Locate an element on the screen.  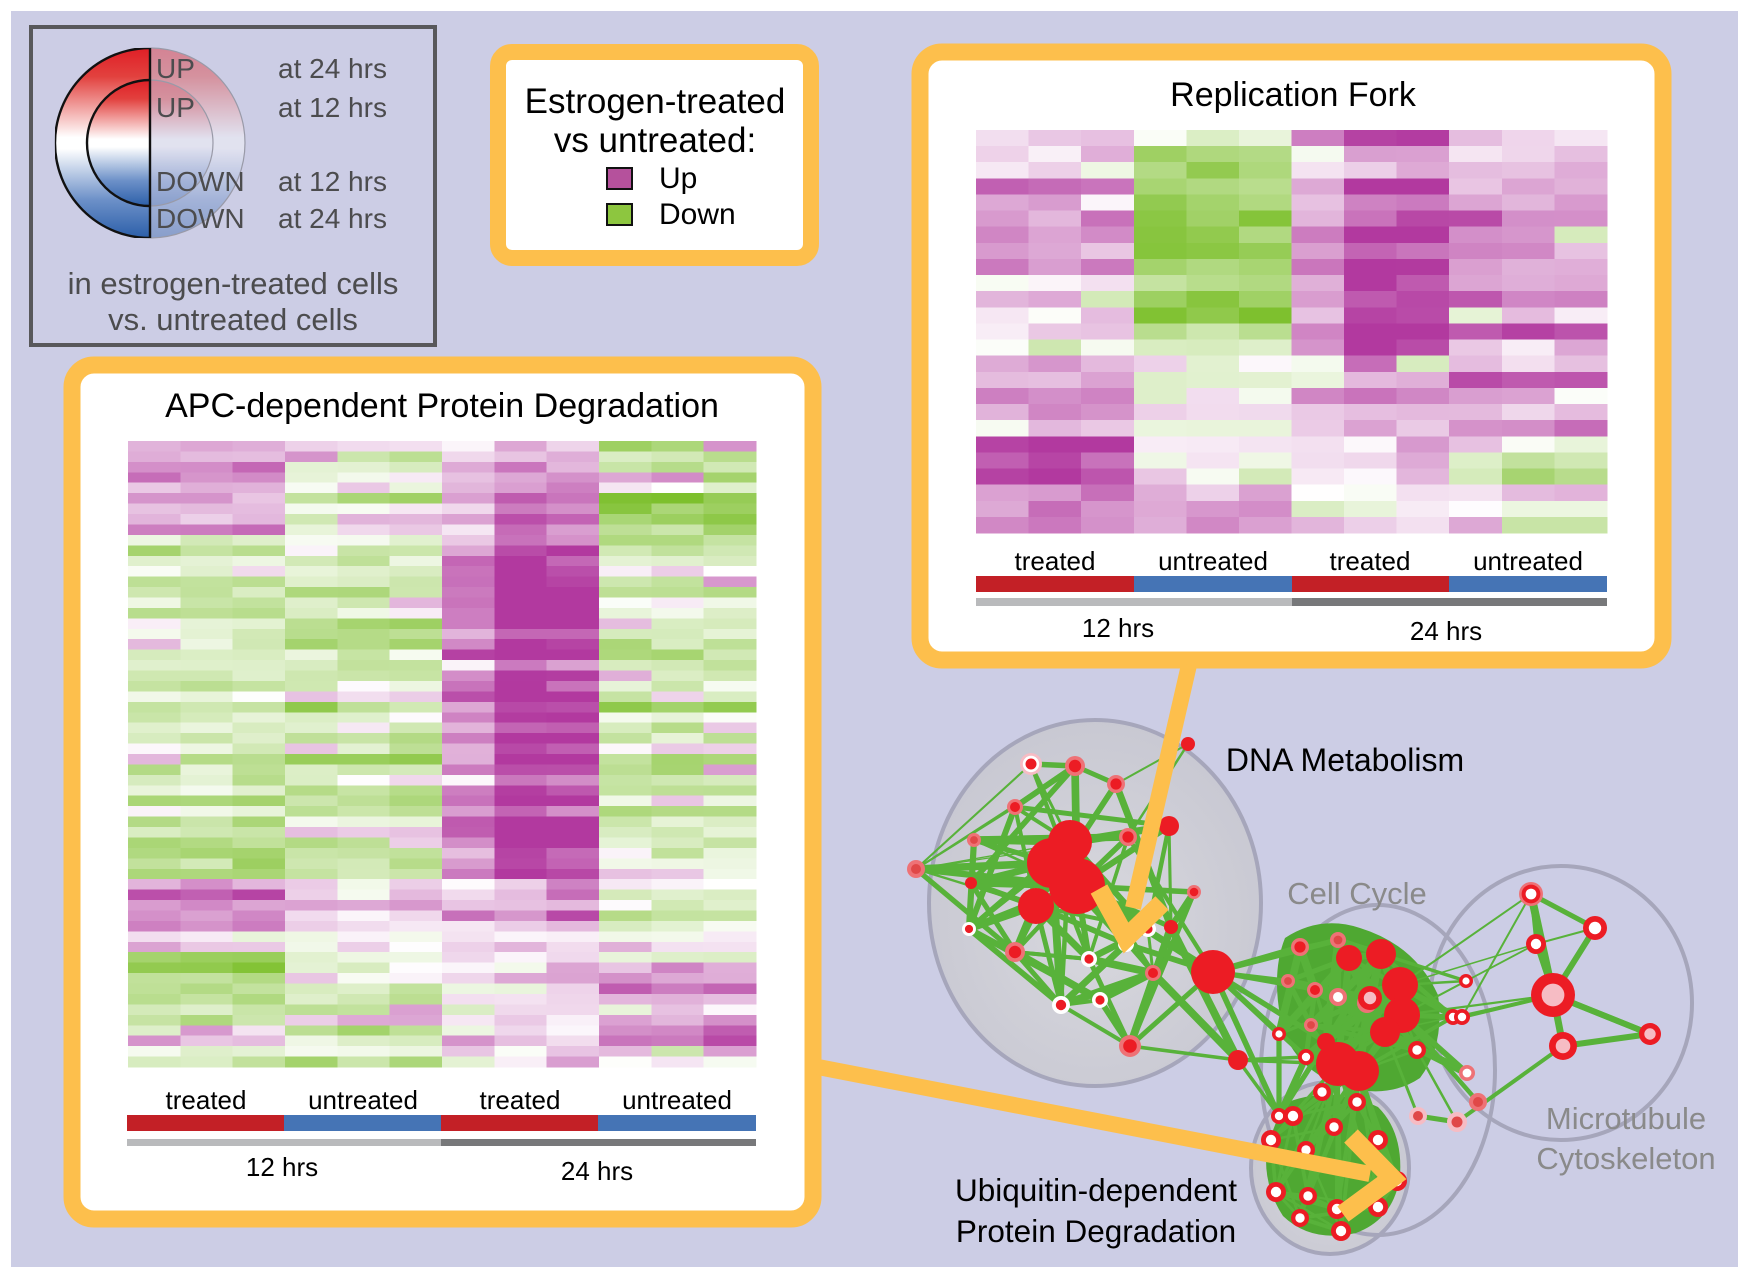
svg-text: Down is located at coordinates (697, 214).